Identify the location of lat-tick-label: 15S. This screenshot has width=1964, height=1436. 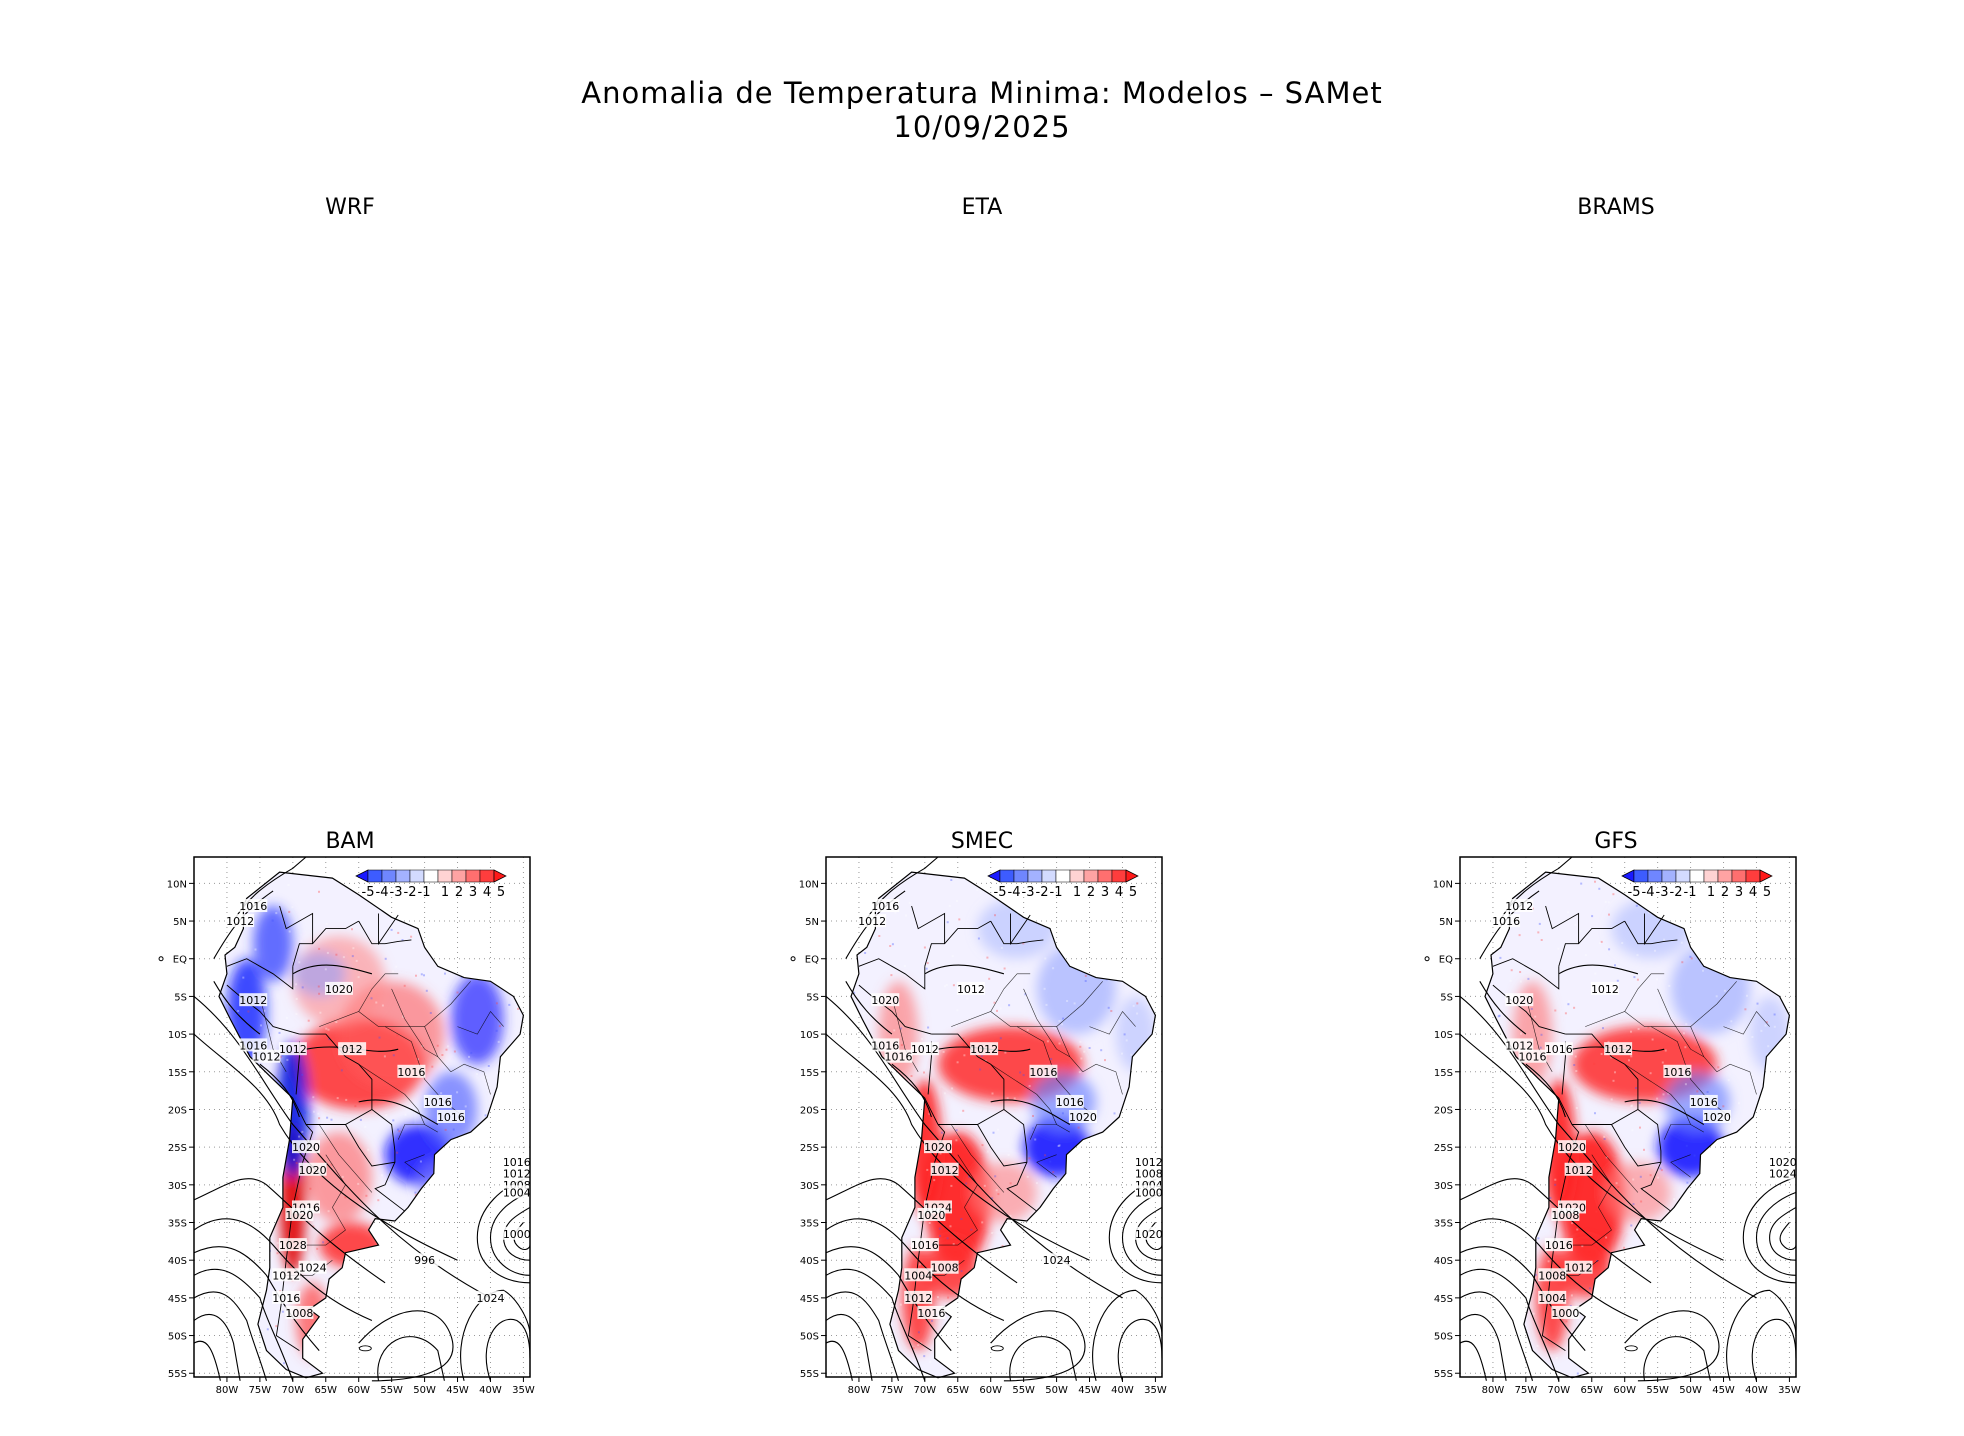
(809, 1073).